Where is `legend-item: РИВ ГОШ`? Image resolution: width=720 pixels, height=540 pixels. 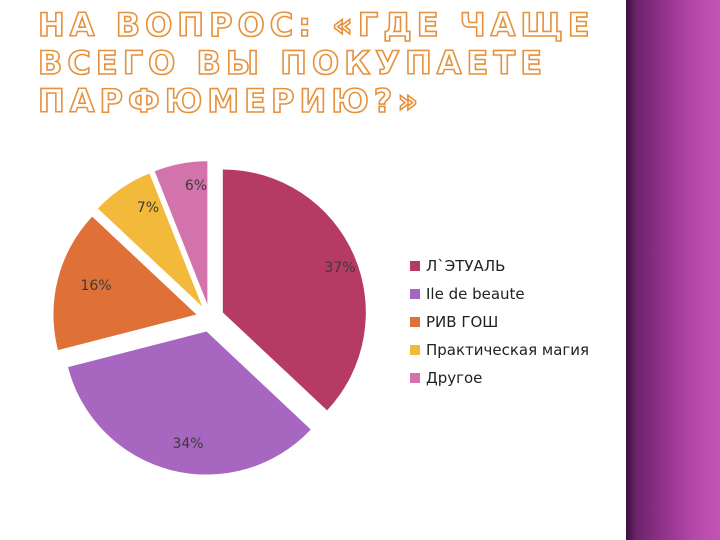 legend-item: РИВ ГОШ is located at coordinates (499, 322).